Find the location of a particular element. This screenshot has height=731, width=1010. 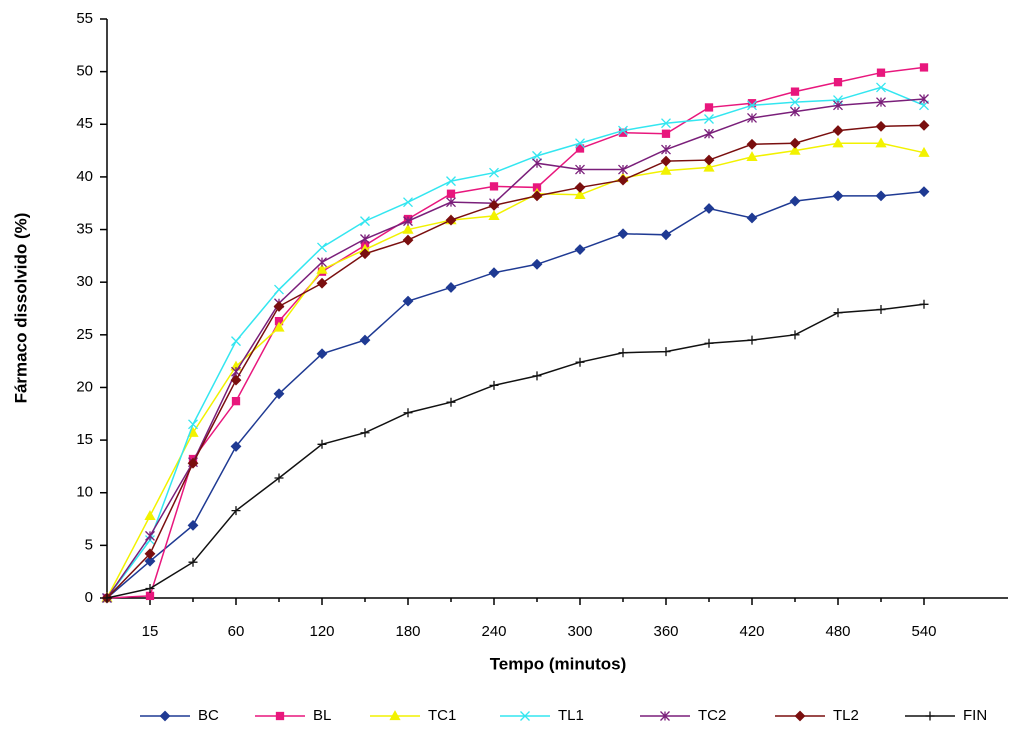

y-tick-label: 0 is located at coordinates (89, 597).